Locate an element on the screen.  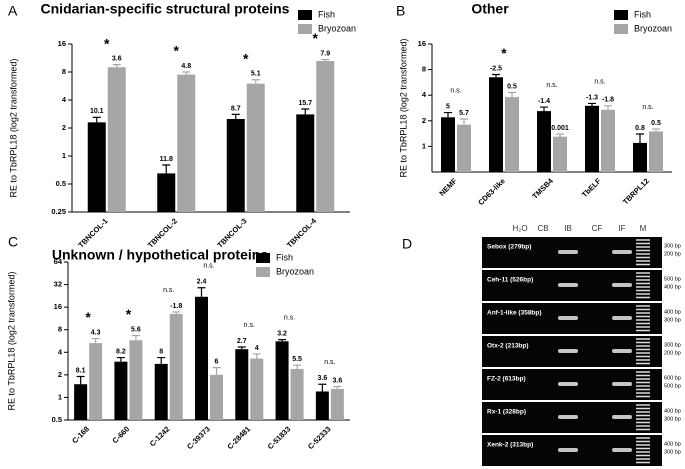
y-tick-label: 16 is located at coordinates (62, 43).